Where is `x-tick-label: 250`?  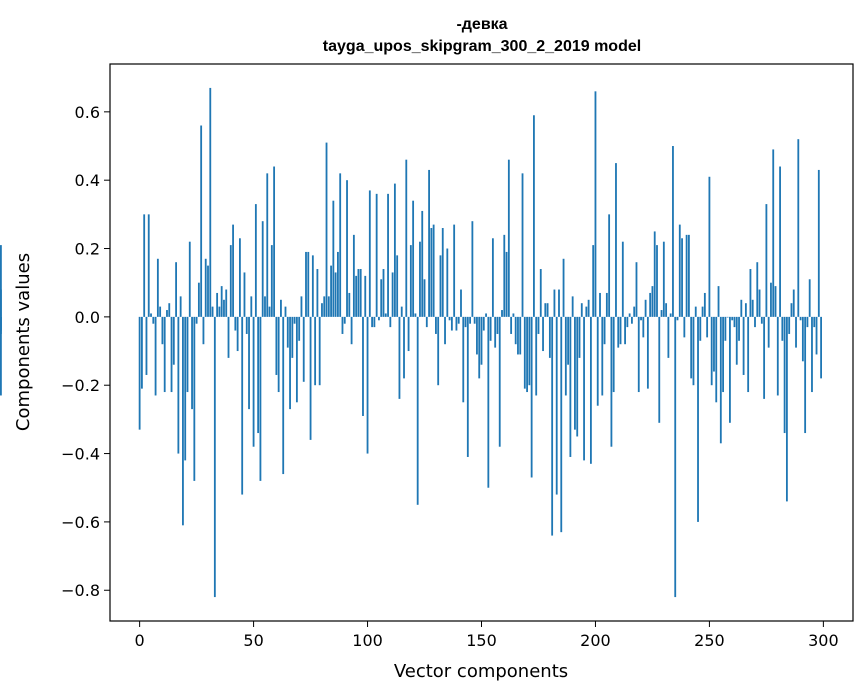 x-tick-label: 250 is located at coordinates (709, 640).